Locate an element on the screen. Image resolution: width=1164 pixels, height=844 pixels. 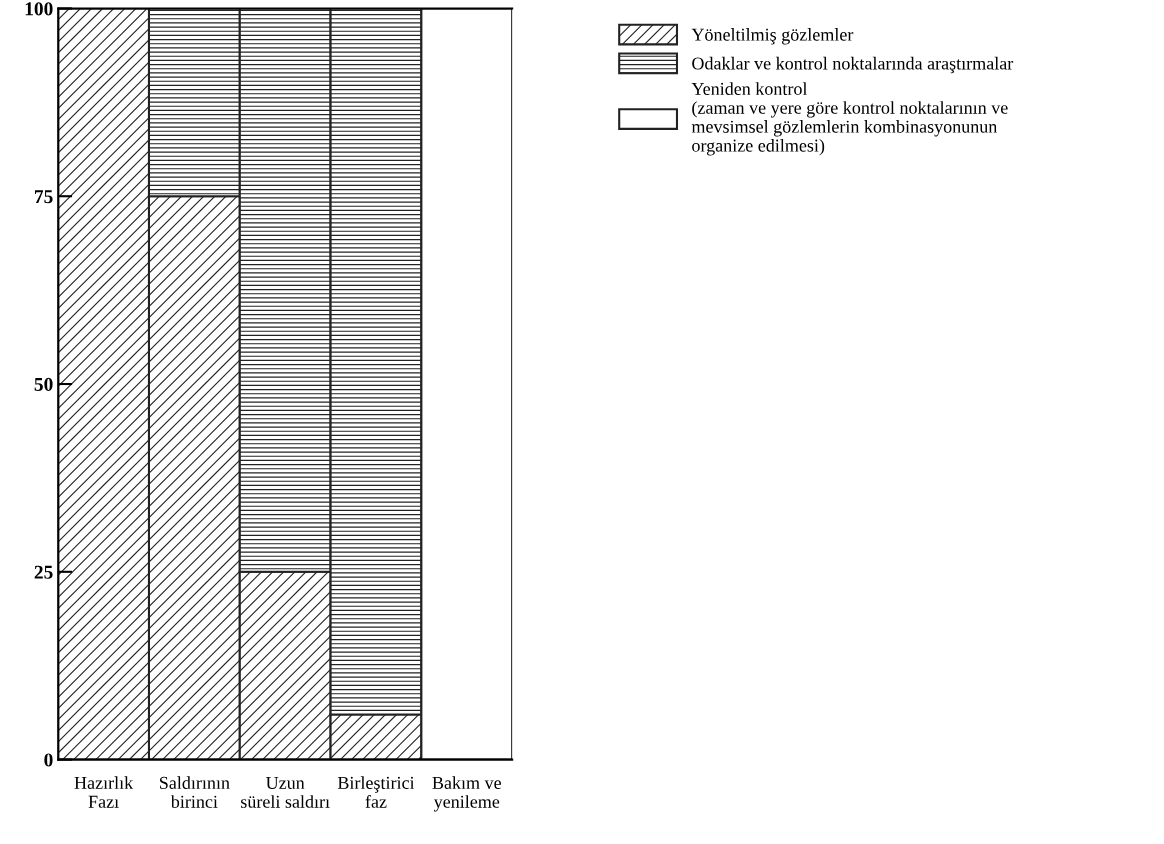
x-tick-label: Birleştirici faz is located at coordinates (376, 792).